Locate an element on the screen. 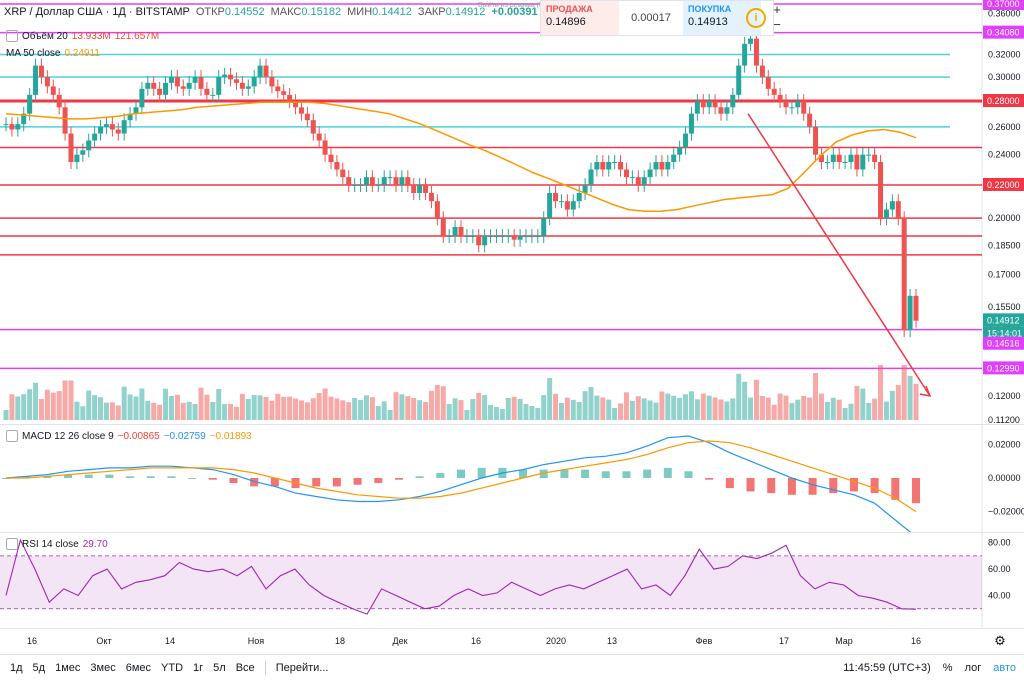 The width and height of the screenshot is (1024, 681). rsi-pane: 80.00 60.00 40.00 is located at coordinates (512, 580).